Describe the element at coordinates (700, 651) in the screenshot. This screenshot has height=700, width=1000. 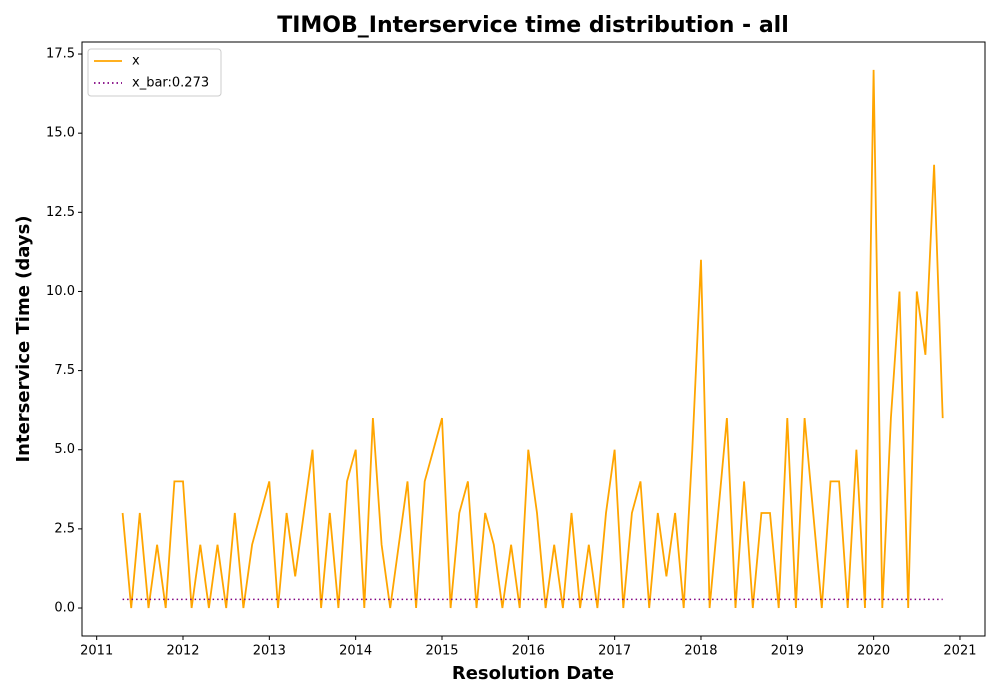
I see `x-tick-label: 2018` at that location.